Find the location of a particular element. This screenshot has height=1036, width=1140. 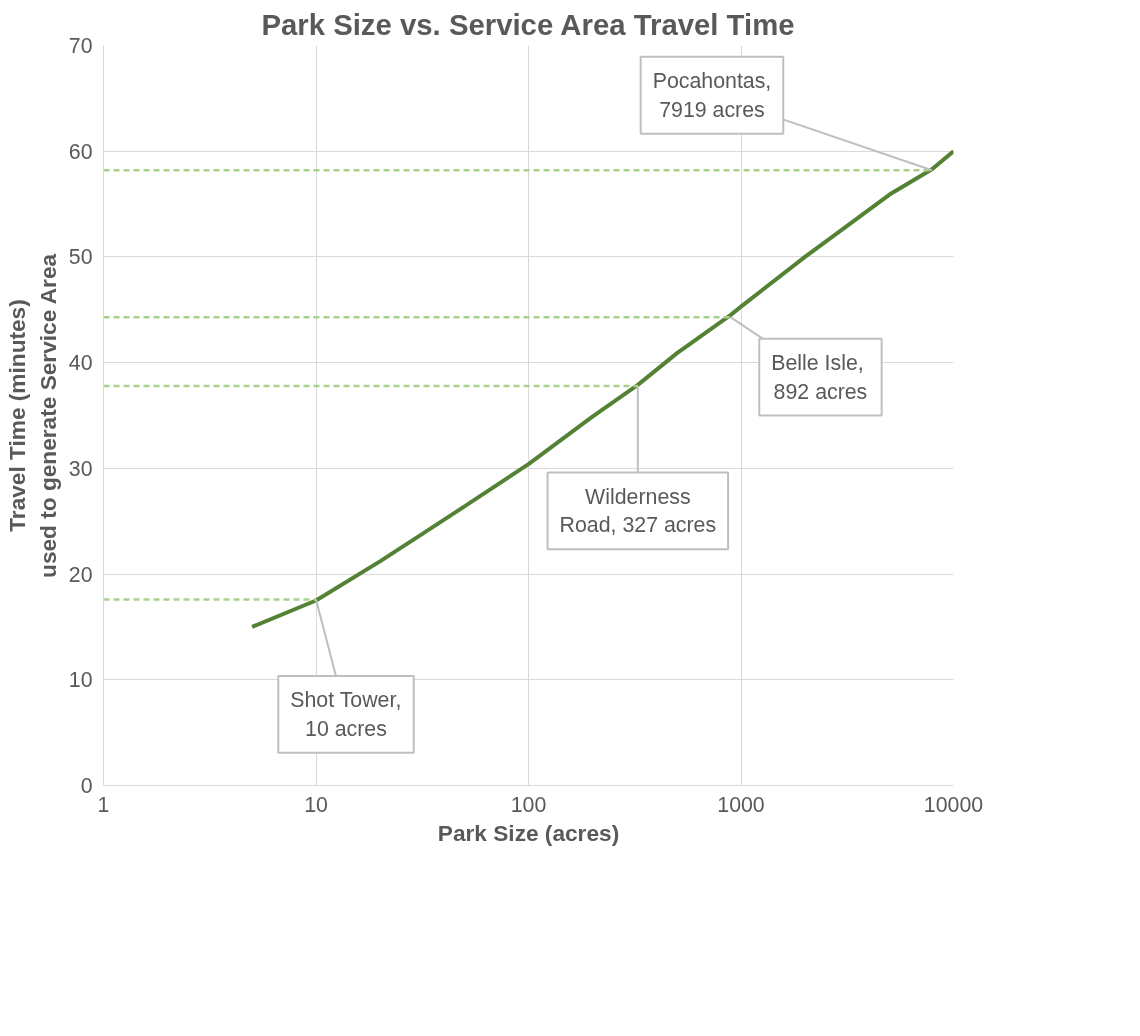

chart-title: Park Size vs. Service Area Travel Time is located at coordinates (528, 24).